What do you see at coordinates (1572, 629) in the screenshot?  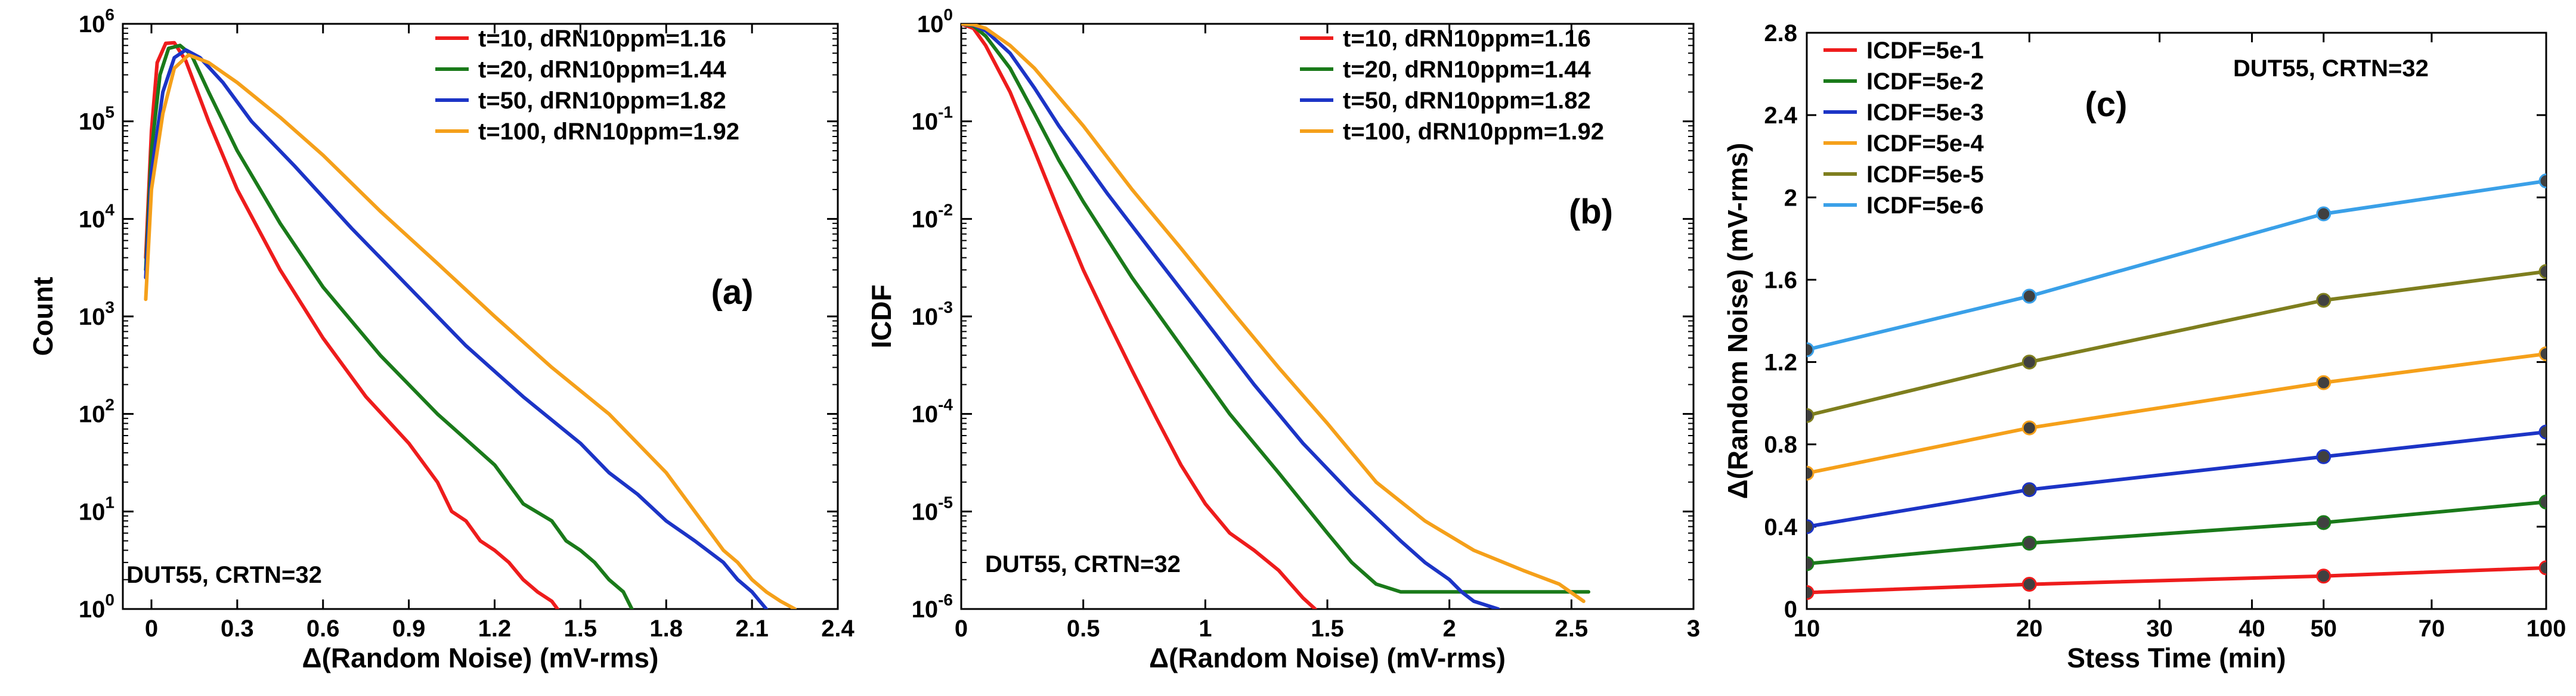 I see `x-tick-label: 2.5` at bounding box center [1572, 629].